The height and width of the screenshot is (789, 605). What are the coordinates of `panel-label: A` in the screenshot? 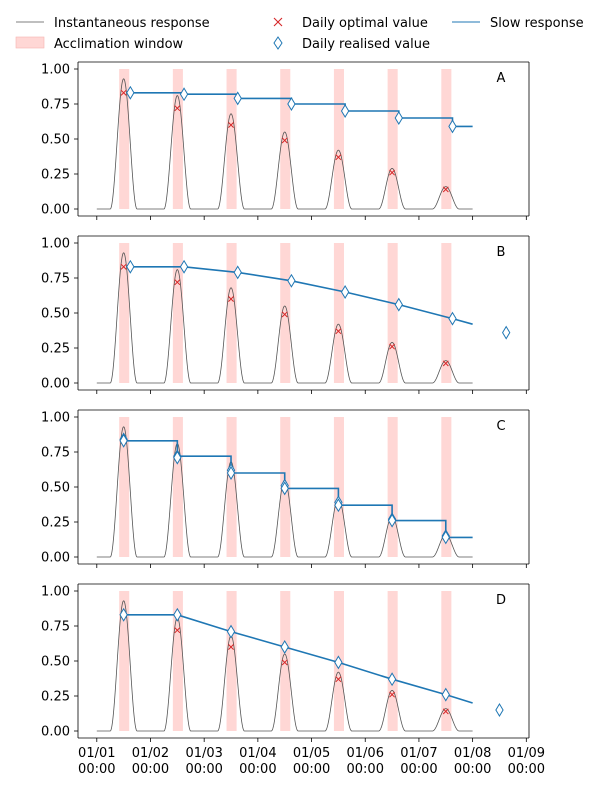 It's located at (501, 78).